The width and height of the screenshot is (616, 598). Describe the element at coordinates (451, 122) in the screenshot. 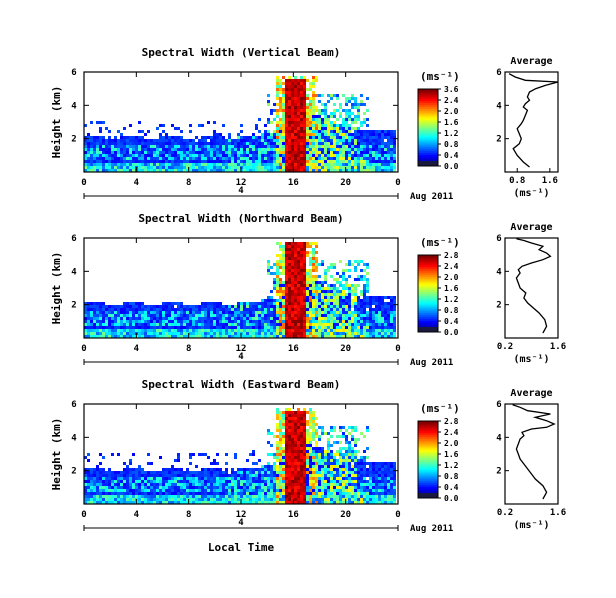

I see `colorbar-tick-label: 1.6` at that location.